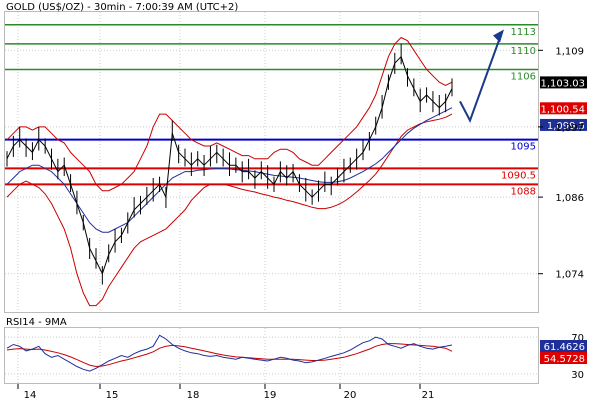  Describe the element at coordinates (577, 375) in the screenshot. I see `rsi-tick-label: 30` at that location.